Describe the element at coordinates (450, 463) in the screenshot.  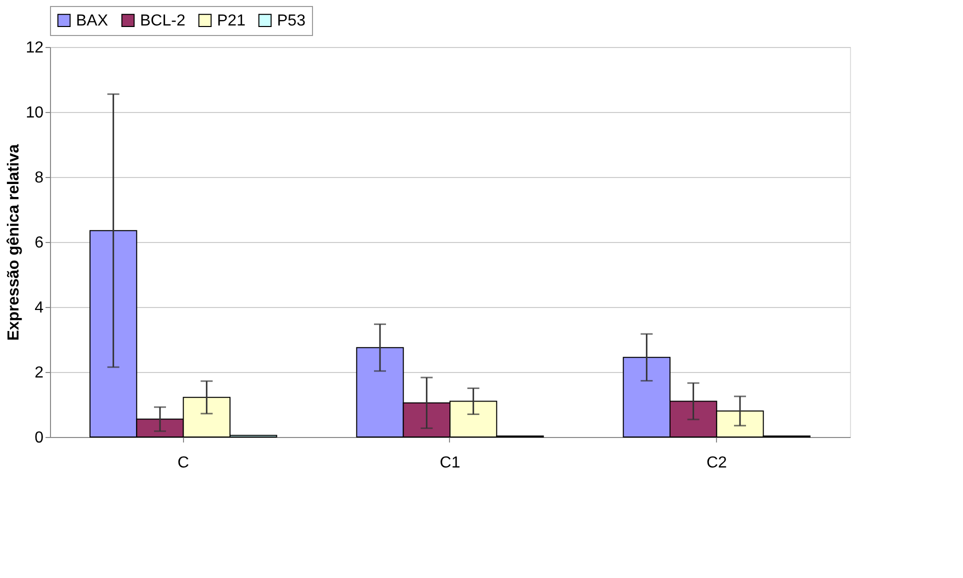
I see `x-tick-label: C1` at that location.